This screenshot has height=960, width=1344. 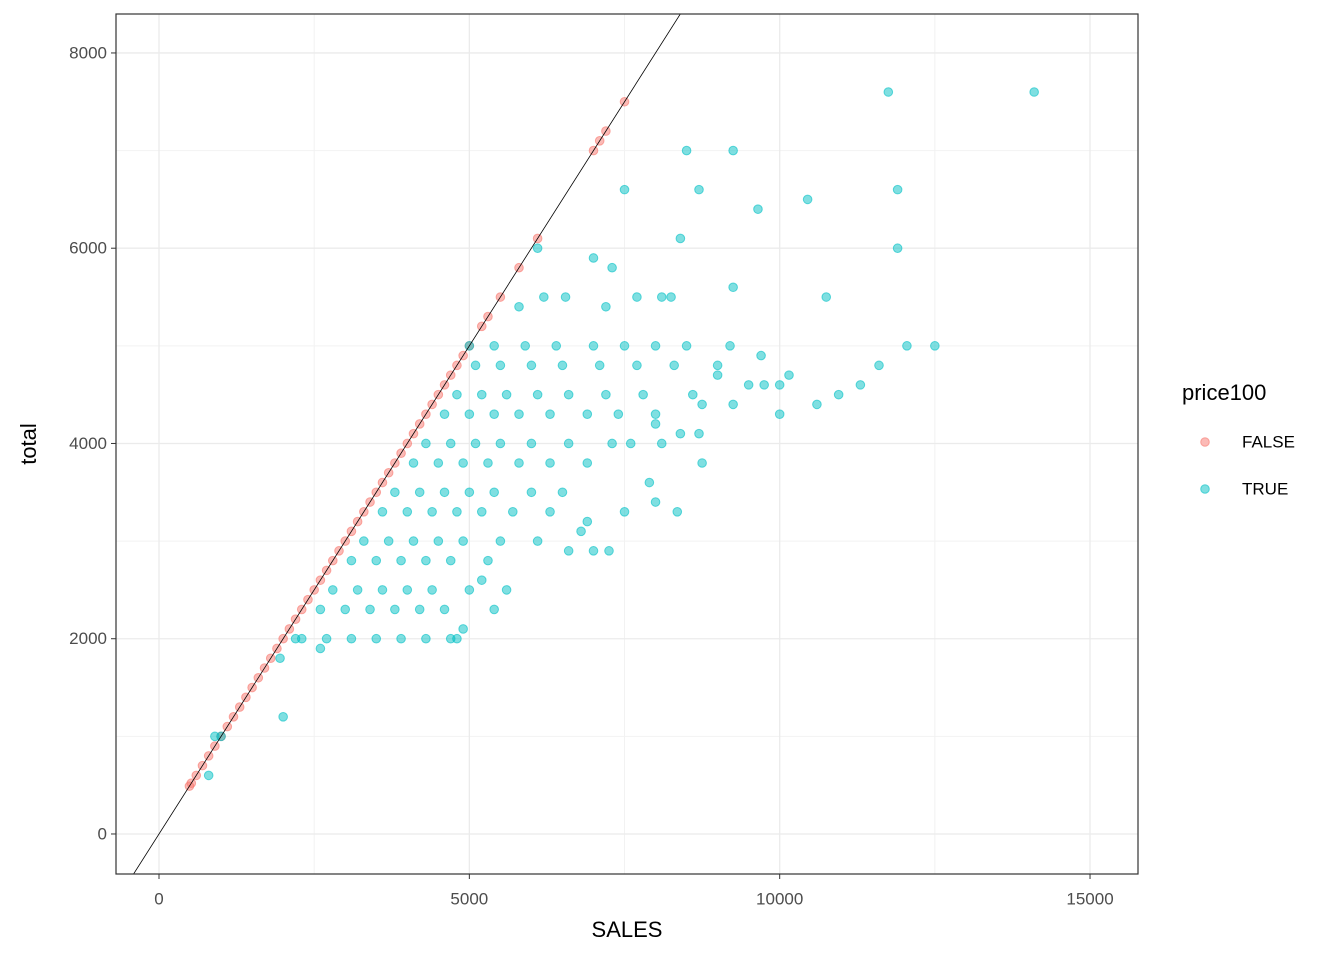 What do you see at coordinates (158, 898) in the screenshot?
I see `x-tick-label: 0` at bounding box center [158, 898].